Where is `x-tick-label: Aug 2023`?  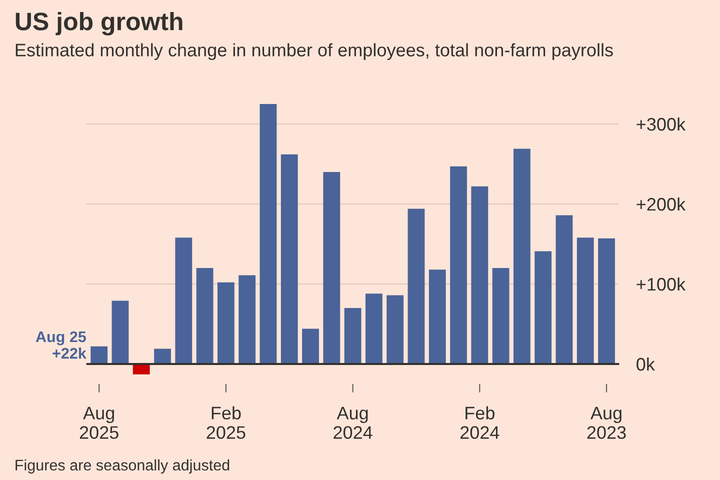
x-tick-label: Aug 2023 is located at coordinates (606, 422).